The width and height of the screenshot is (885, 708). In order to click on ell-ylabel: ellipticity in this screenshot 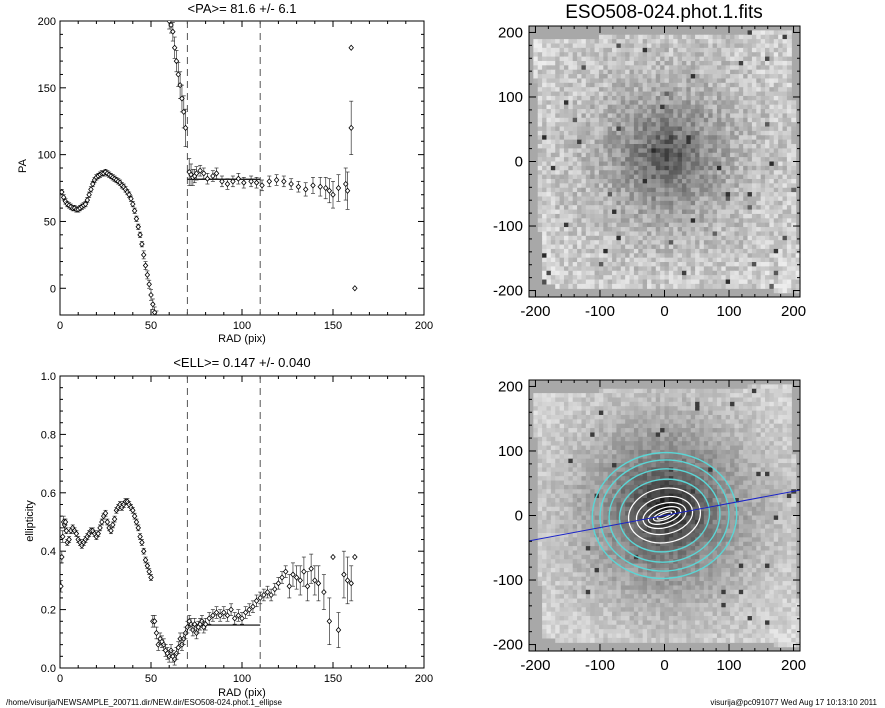, I will do `click(30, 521)`.